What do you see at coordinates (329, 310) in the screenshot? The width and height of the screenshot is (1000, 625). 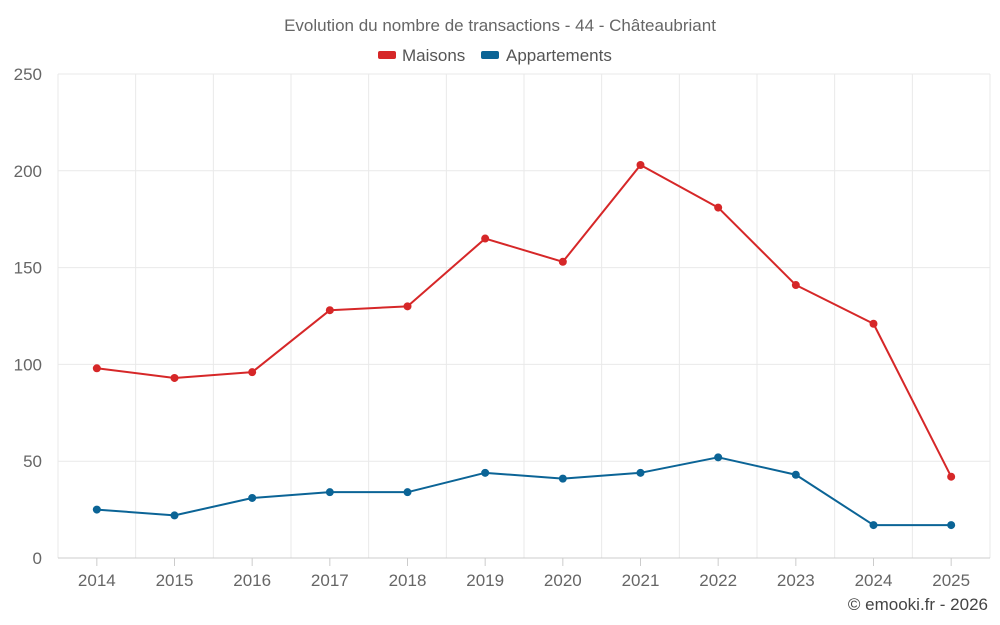 I see `data-point-maisons: Maisons 2017: 128` at bounding box center [329, 310].